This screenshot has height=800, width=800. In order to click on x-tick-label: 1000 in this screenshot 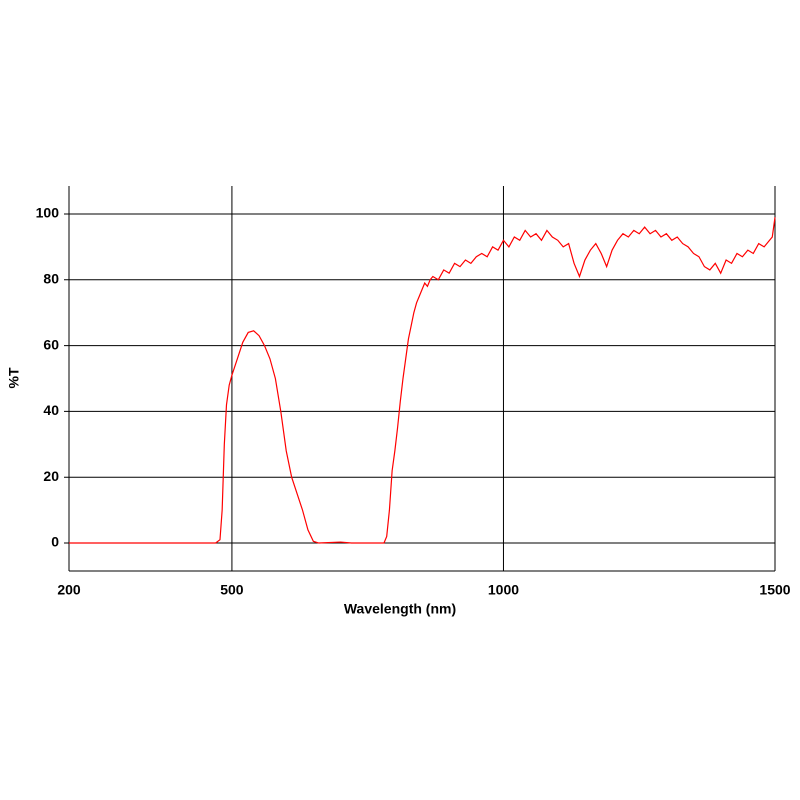, I will do `click(503, 590)`.